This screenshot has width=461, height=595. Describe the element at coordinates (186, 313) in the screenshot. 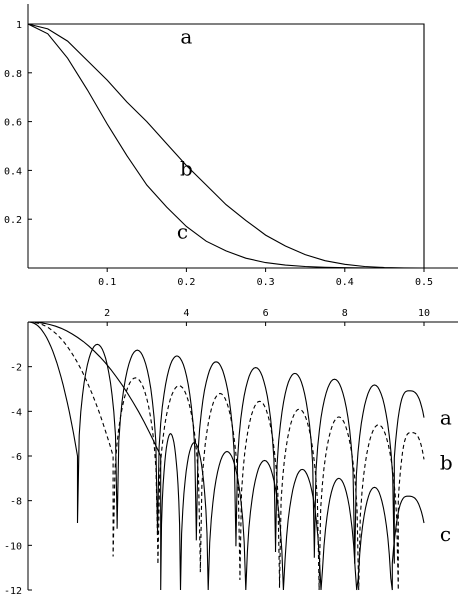

I see `bottom-x-tick-label: 4` at that location.